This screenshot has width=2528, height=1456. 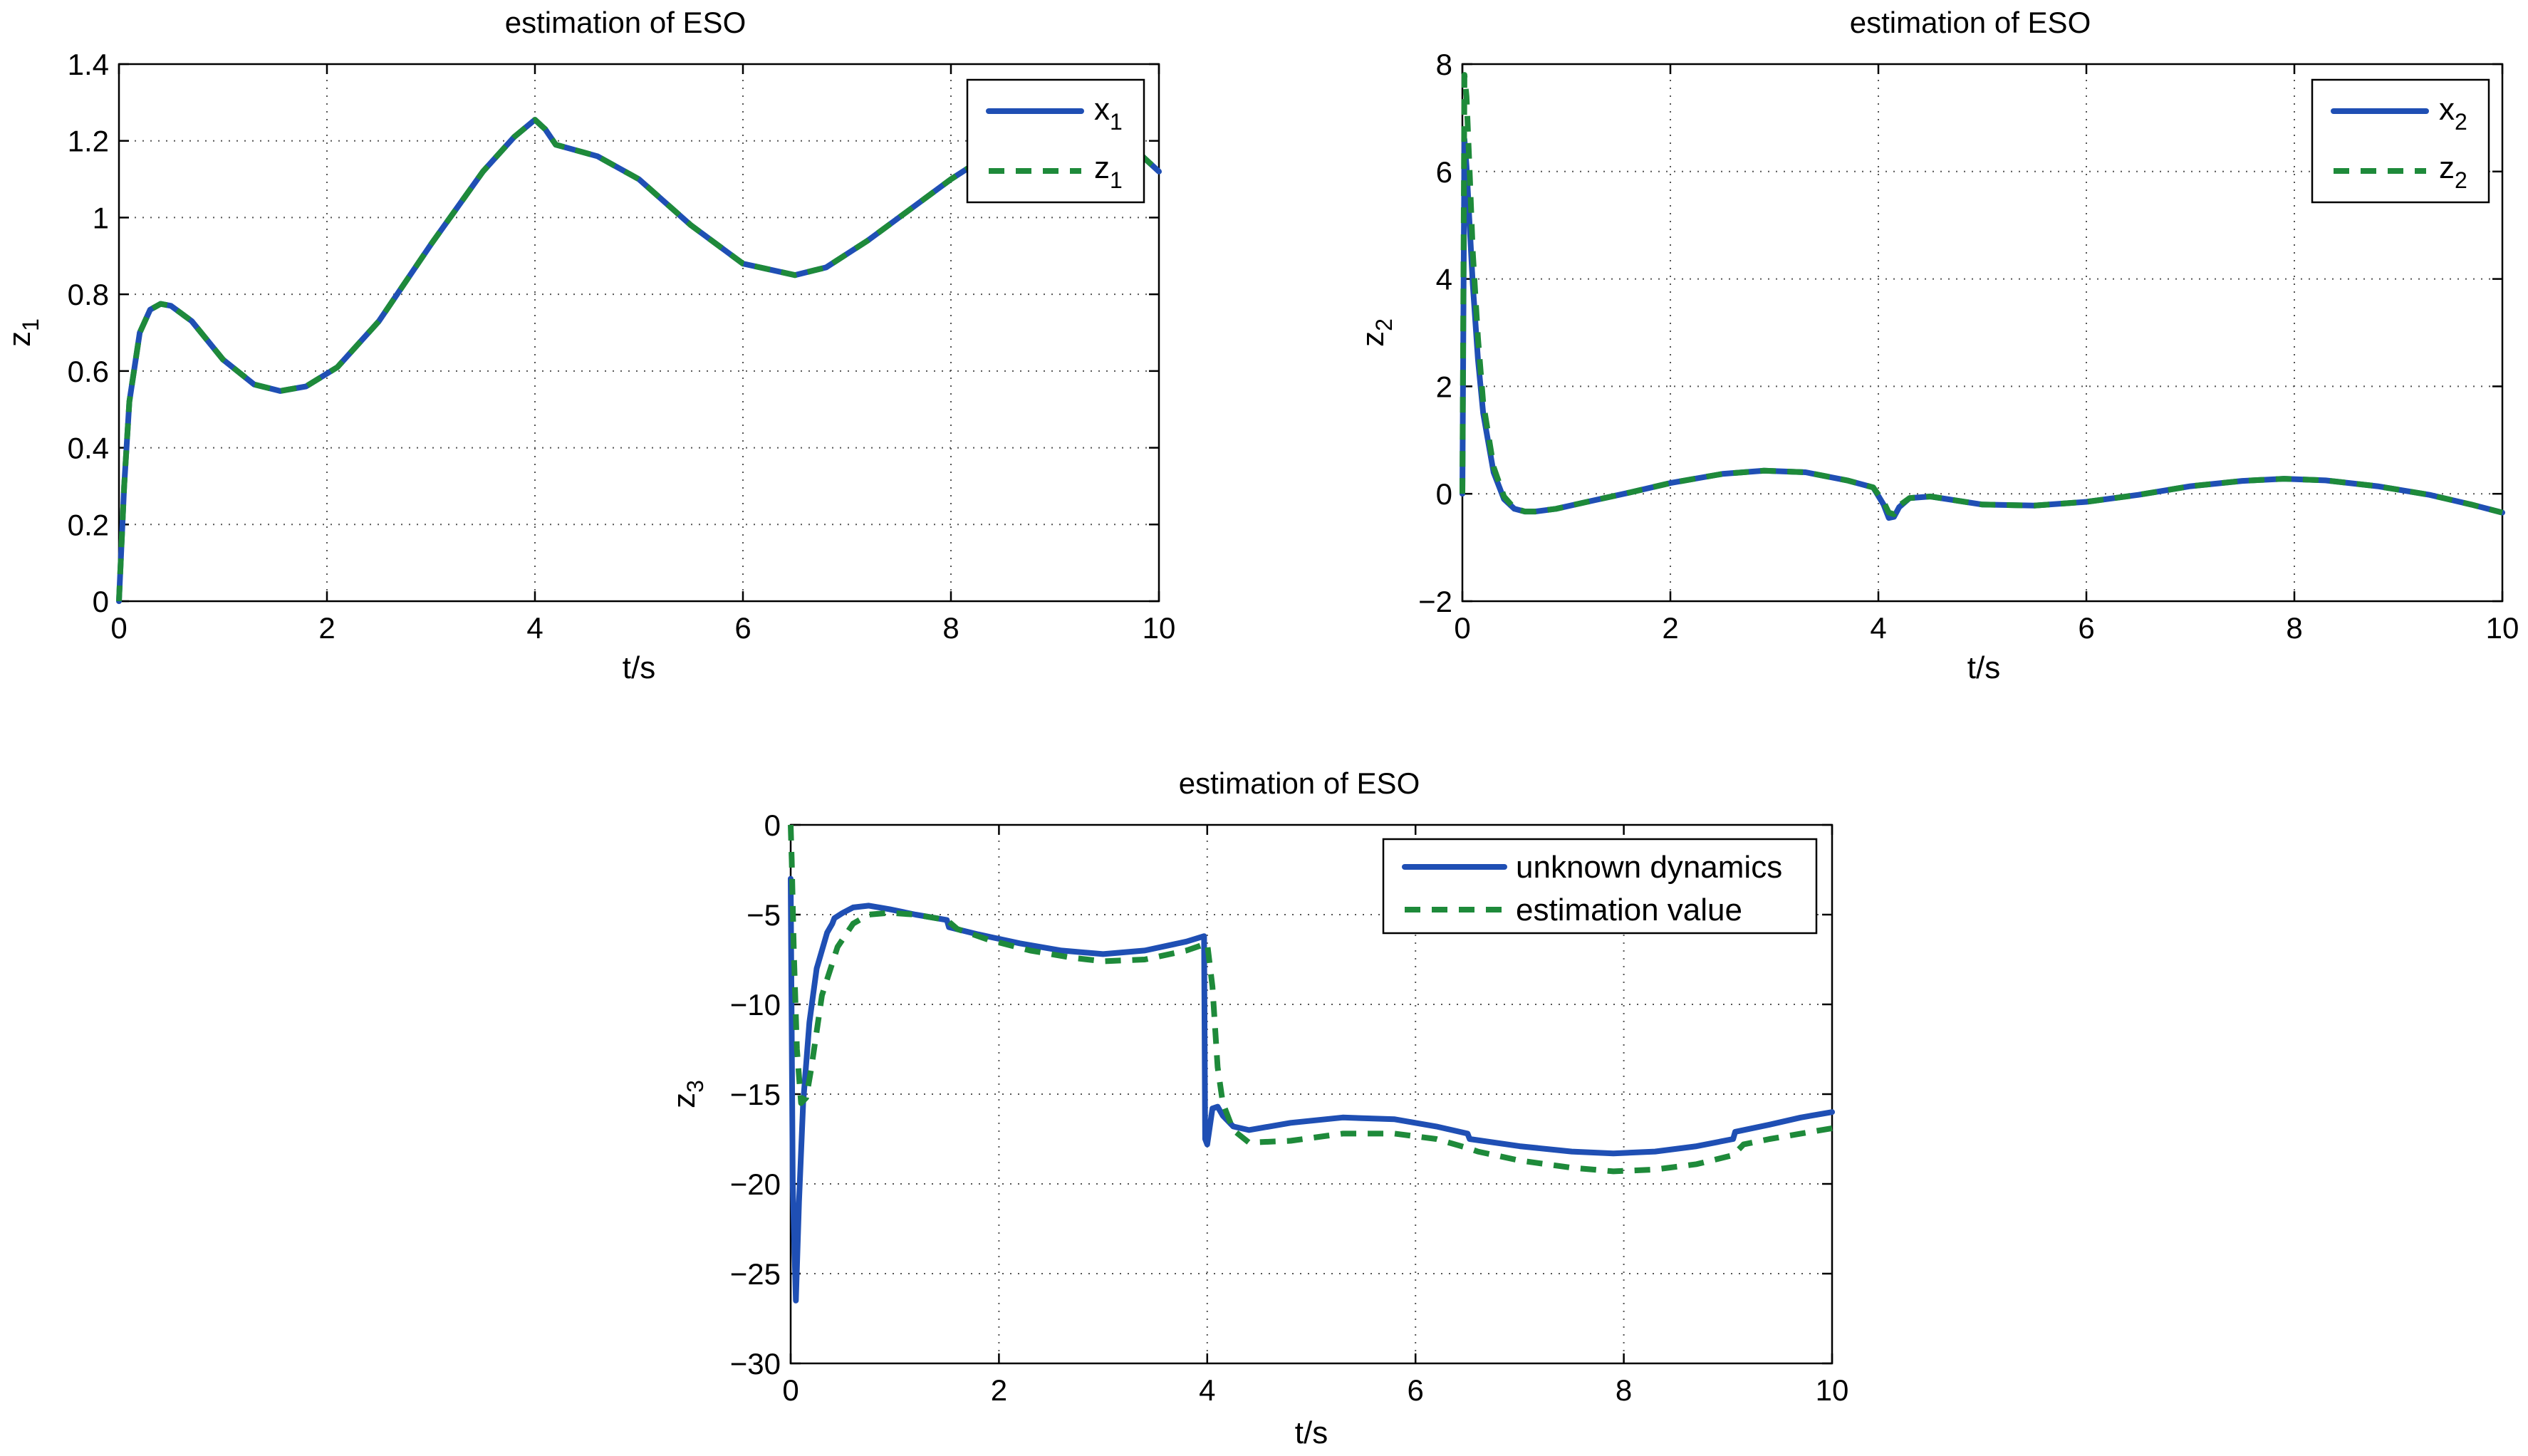 What do you see at coordinates (756, 1274) in the screenshot?
I see `y-tick-label: −25` at bounding box center [756, 1274].